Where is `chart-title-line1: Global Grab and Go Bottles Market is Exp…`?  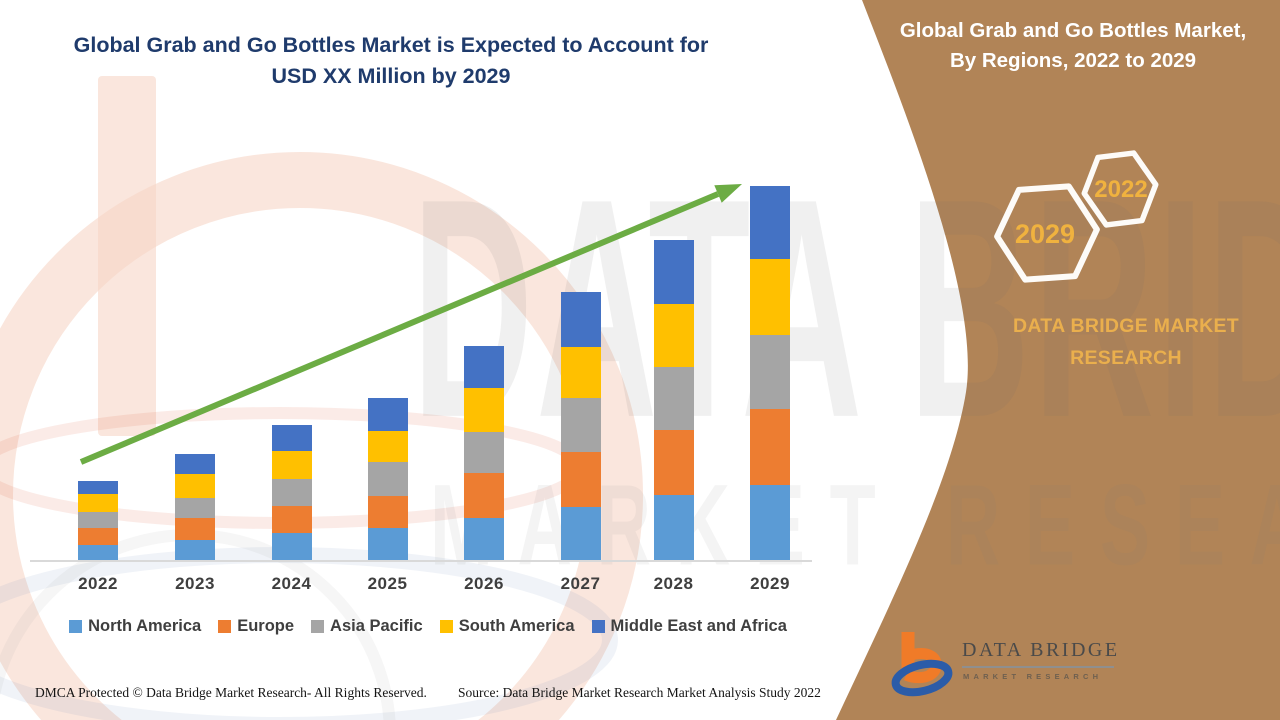 chart-title-line1: Global Grab and Go Bottles Market is Exp… is located at coordinates (391, 45).